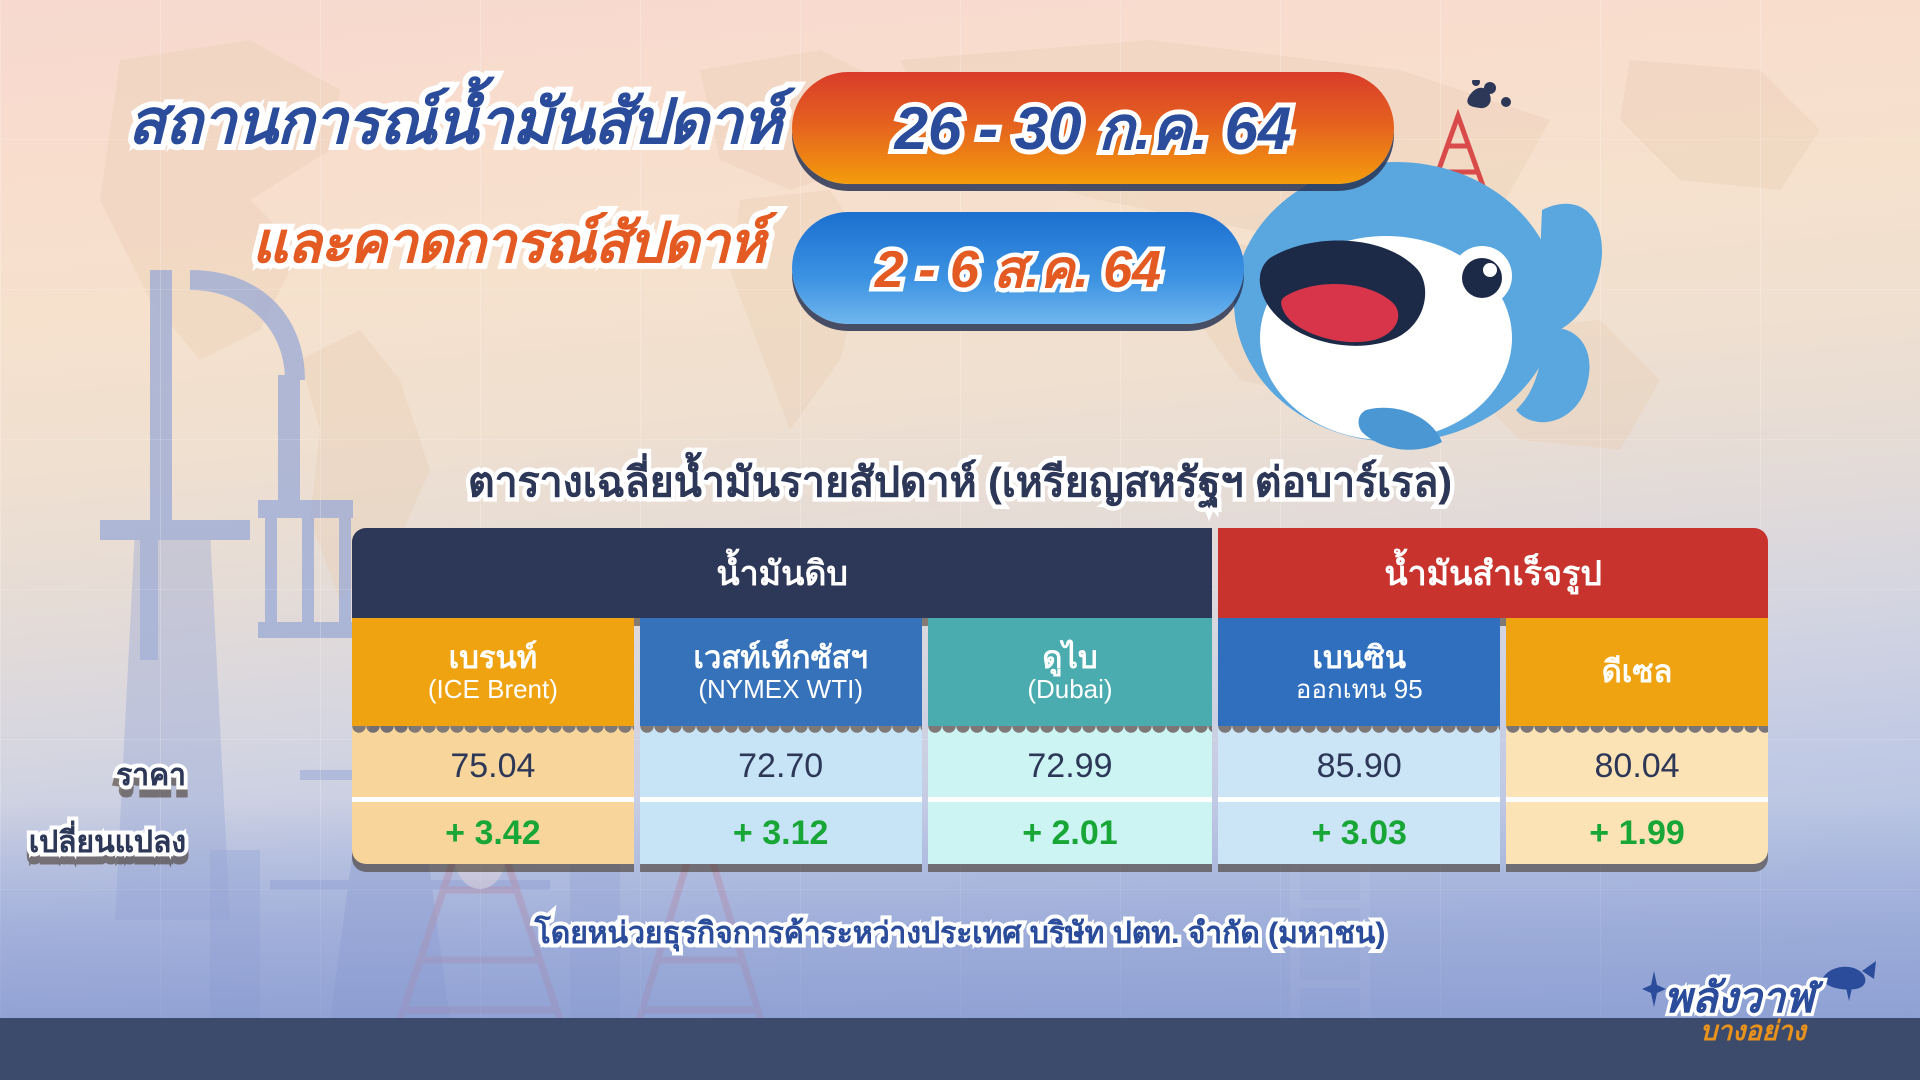 Image resolution: width=1920 pixels, height=1080 pixels. Describe the element at coordinates (1637, 833) in the screenshot. I see `cell-change-diesel: + 1.99` at that location.